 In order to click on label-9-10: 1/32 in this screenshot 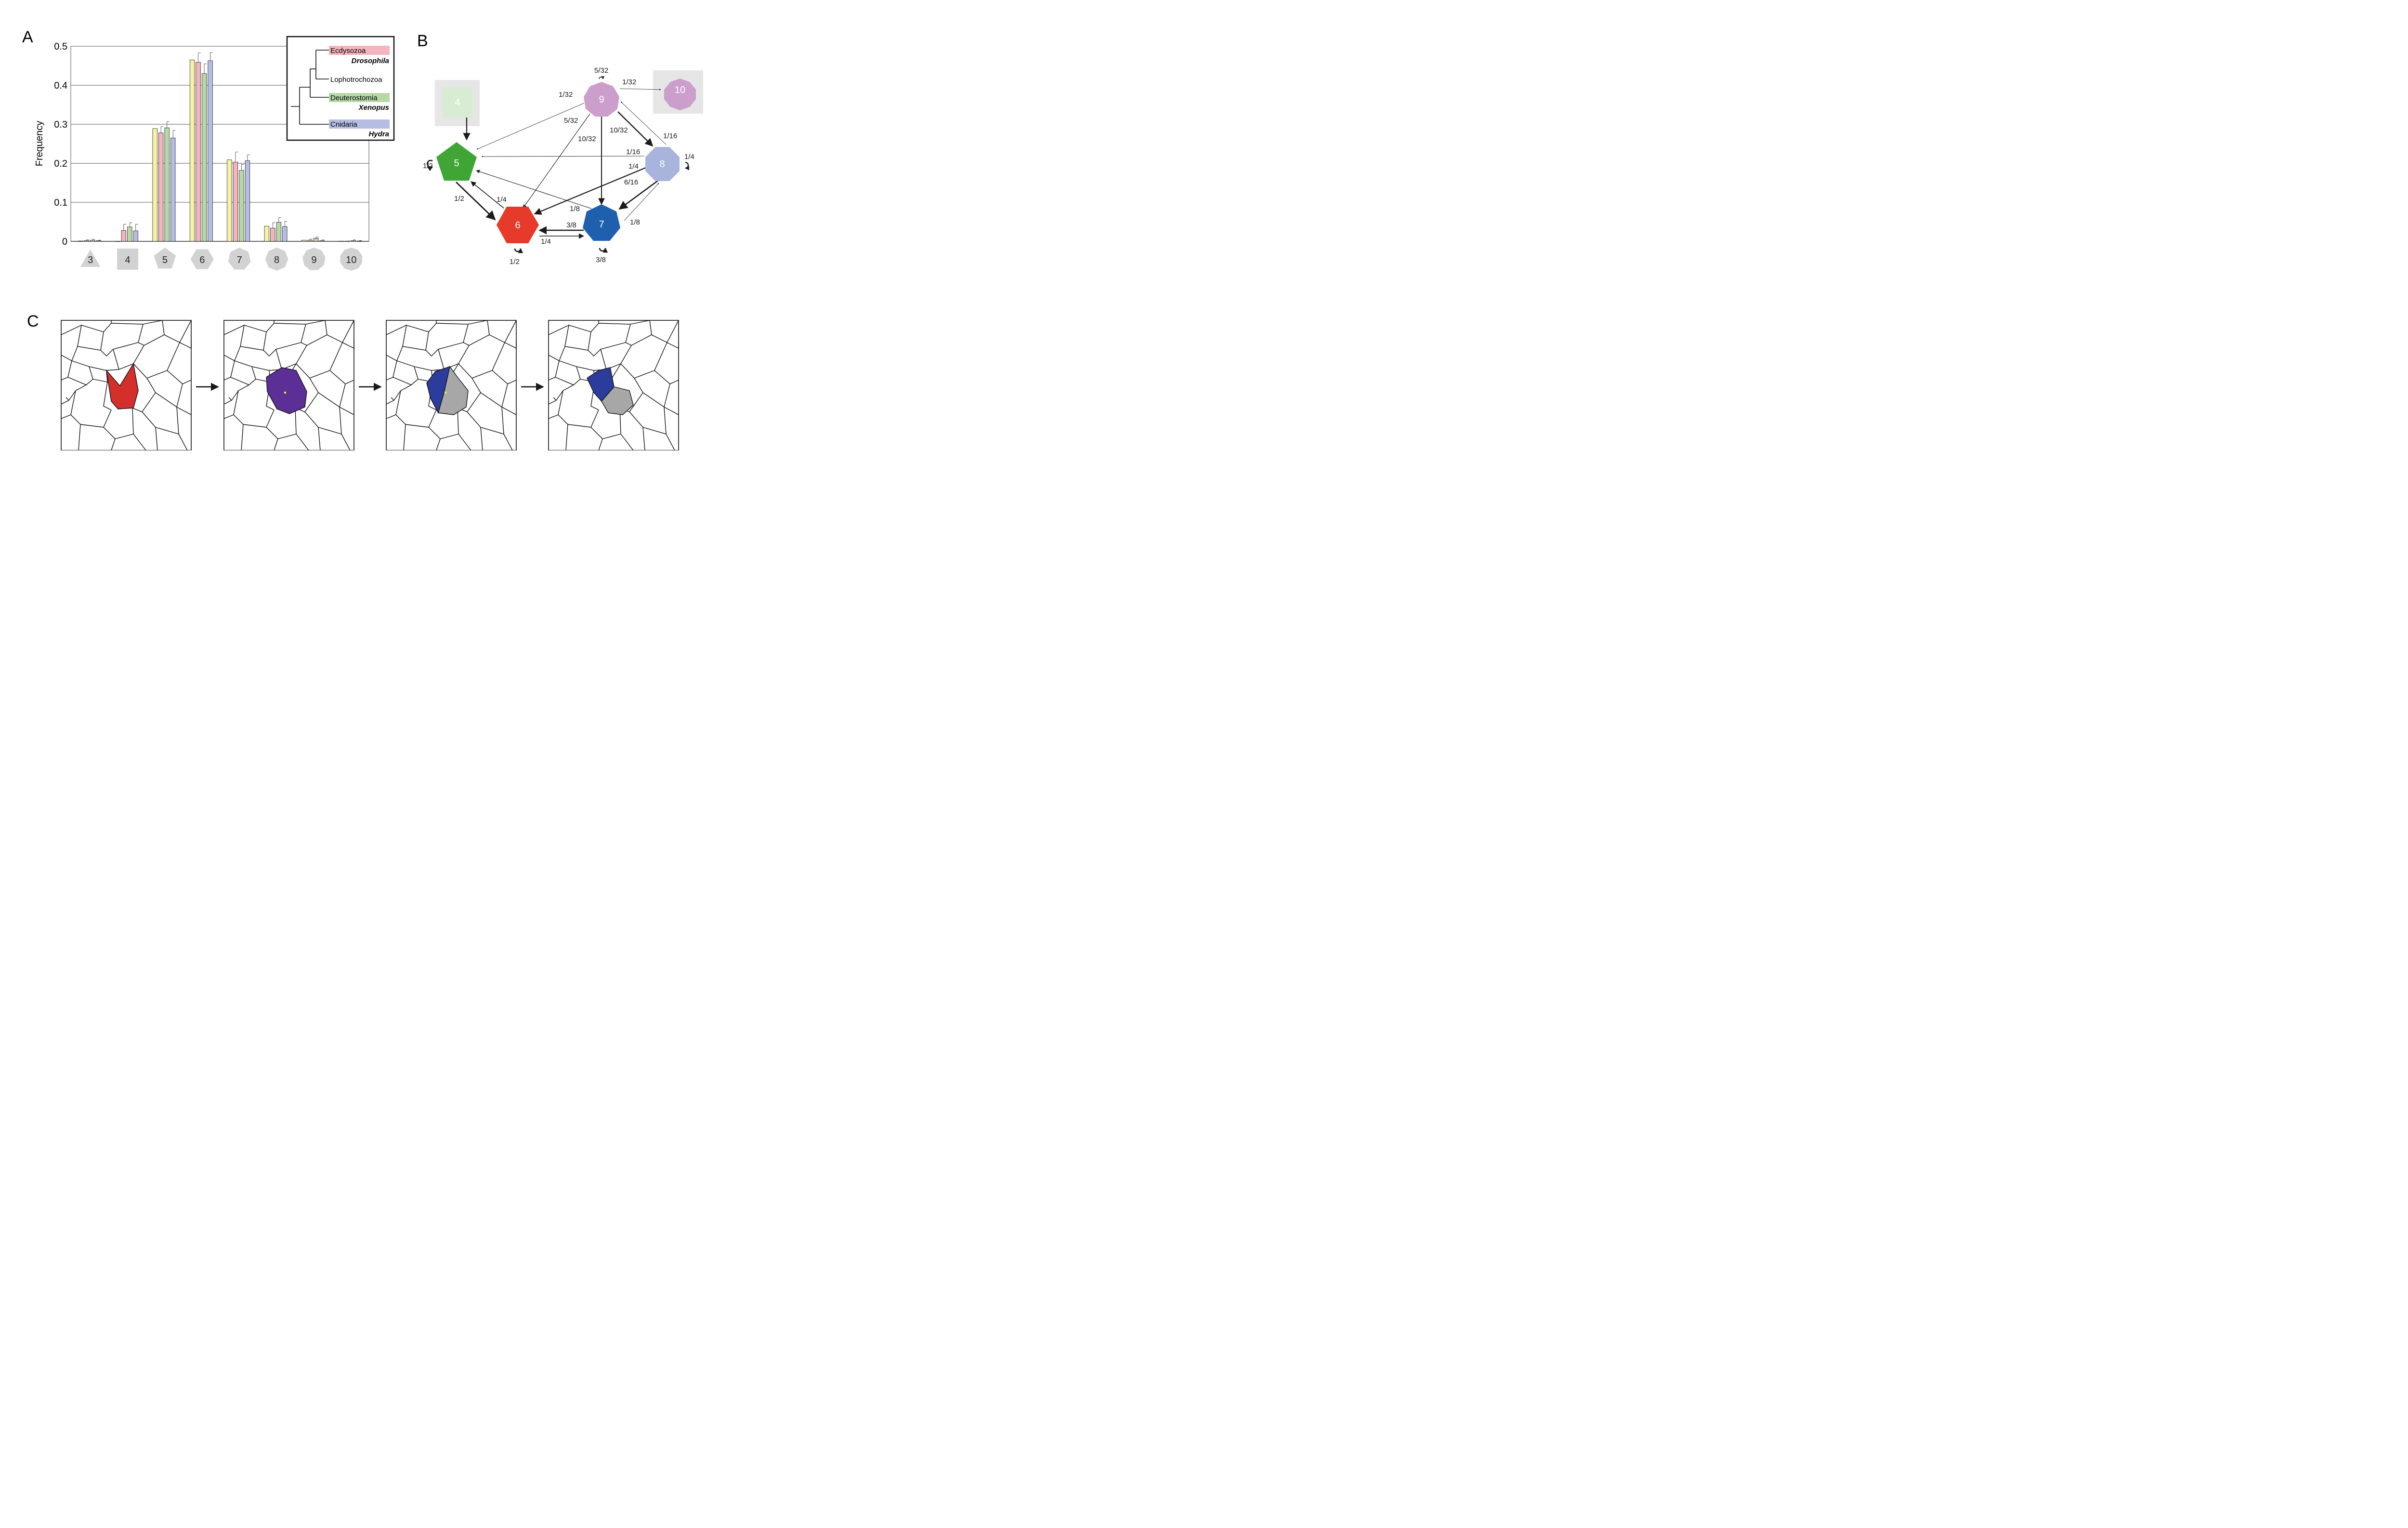, I will do `click(629, 82)`.